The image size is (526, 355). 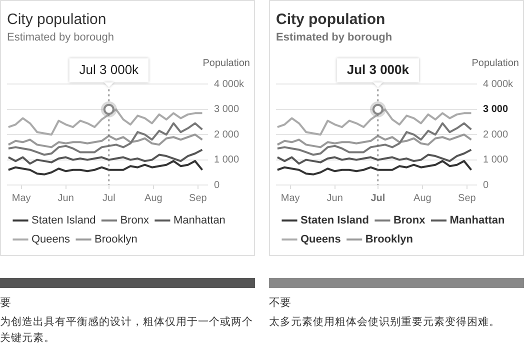 I want to click on text: 不要, so click(x=280, y=303).